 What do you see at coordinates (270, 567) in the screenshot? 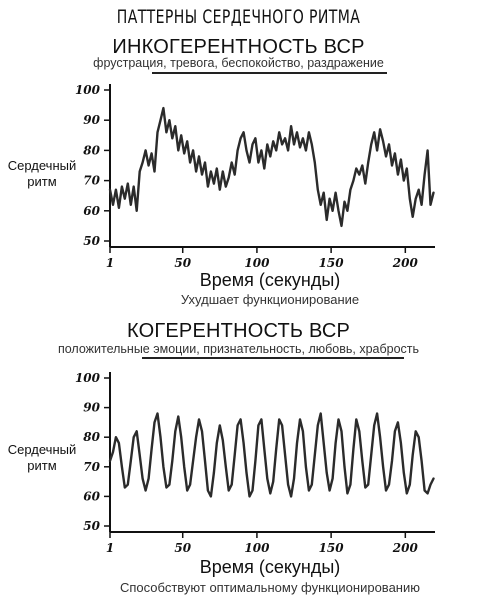
I see `chart2-xlabel: Время (секунды)` at bounding box center [270, 567].